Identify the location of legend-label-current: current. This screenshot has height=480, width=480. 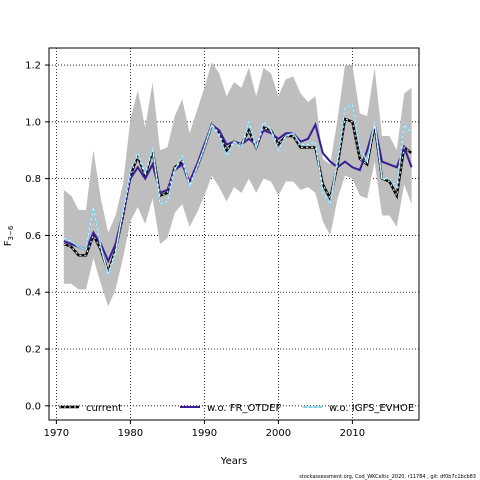
(104, 408).